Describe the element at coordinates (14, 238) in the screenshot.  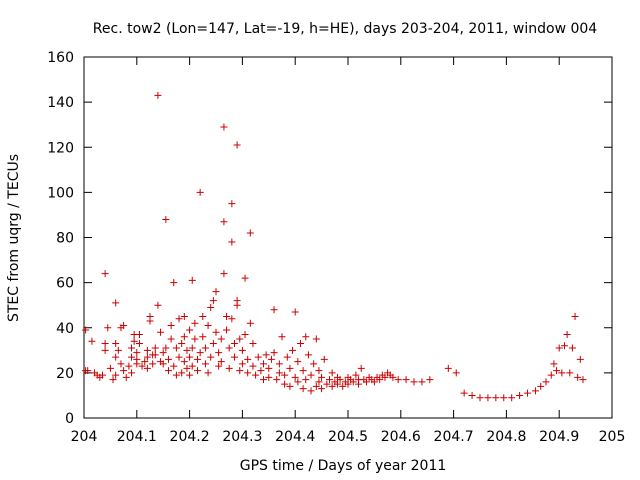
I see `y-axis-label: STEC from uqrg / TECUs` at that location.